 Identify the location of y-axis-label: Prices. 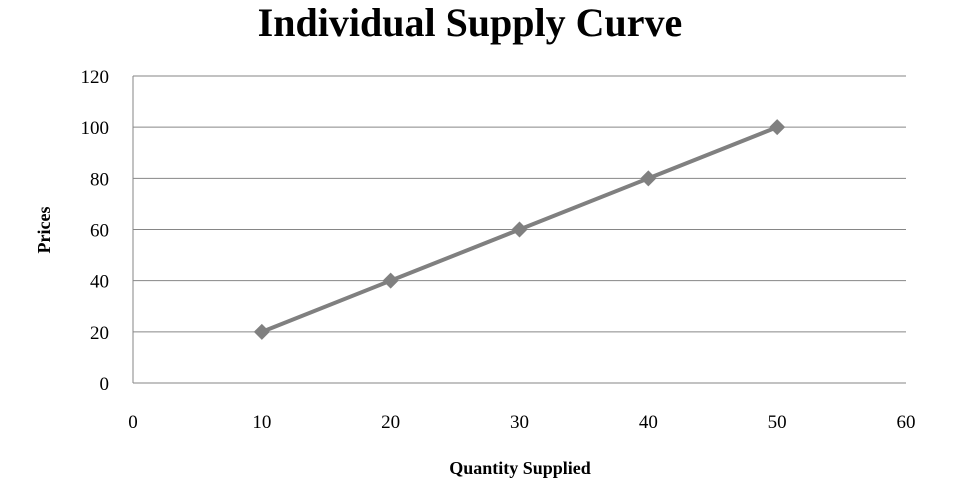
(44, 230).